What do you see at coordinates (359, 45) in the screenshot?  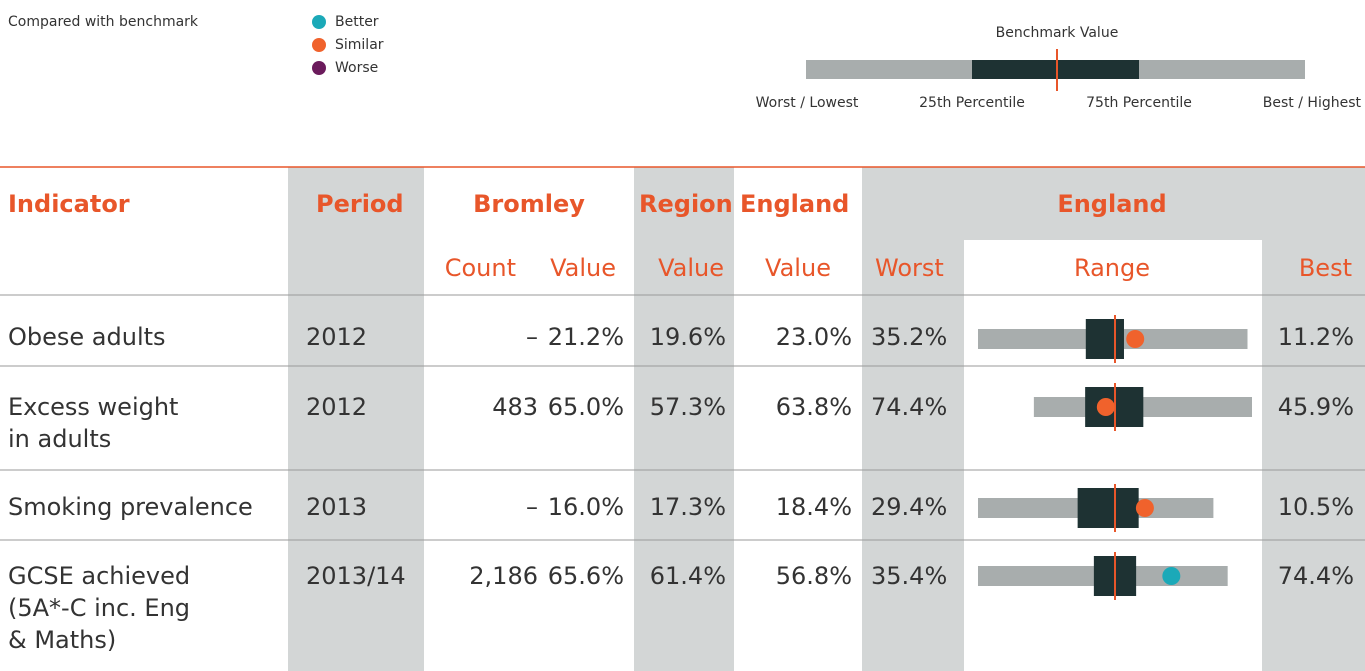 I see `legend-label: Similar` at bounding box center [359, 45].